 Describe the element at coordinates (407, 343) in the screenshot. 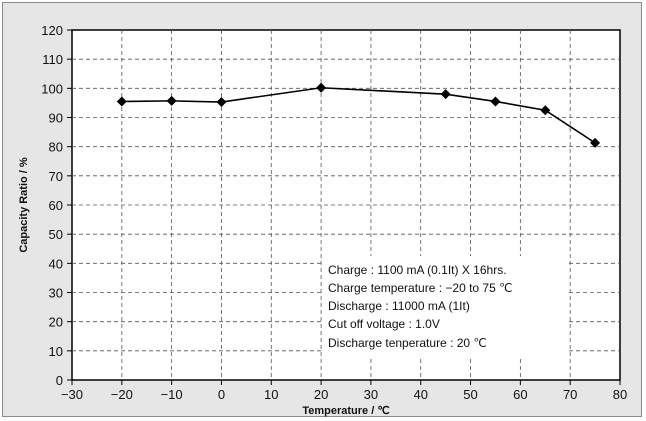

I see `annotation-discharge-temperature: Discharge tenperature : 20 ℃` at that location.